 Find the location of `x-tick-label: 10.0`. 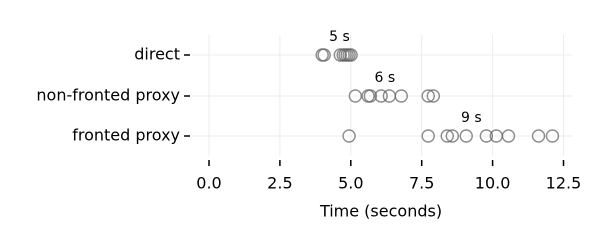

x-tick-label: 10.0 is located at coordinates (493, 183).